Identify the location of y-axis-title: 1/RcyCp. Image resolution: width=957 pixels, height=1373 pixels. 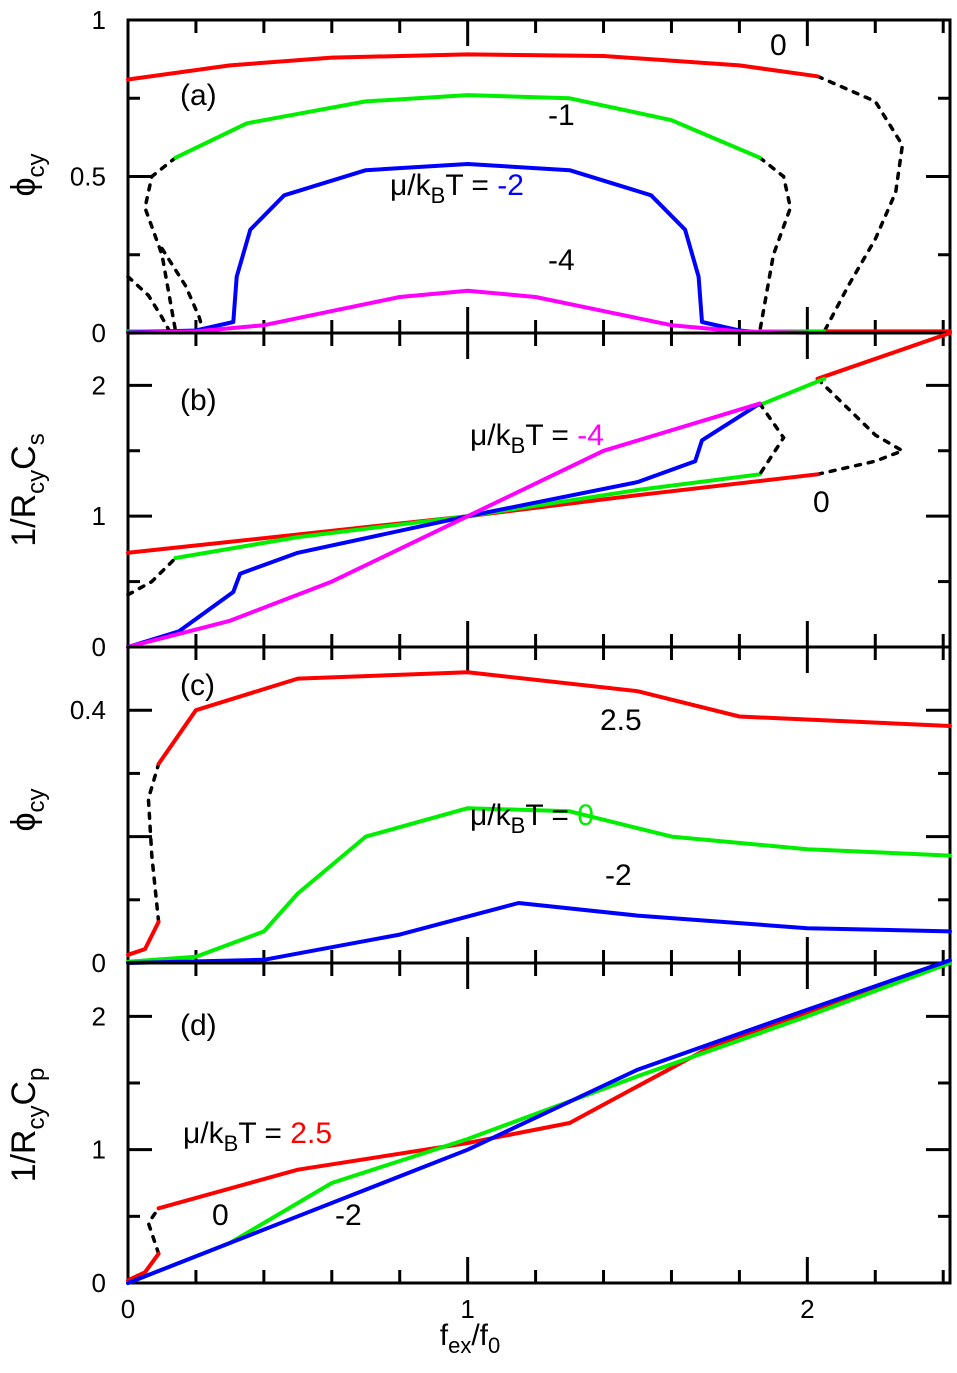
(27, 1125).